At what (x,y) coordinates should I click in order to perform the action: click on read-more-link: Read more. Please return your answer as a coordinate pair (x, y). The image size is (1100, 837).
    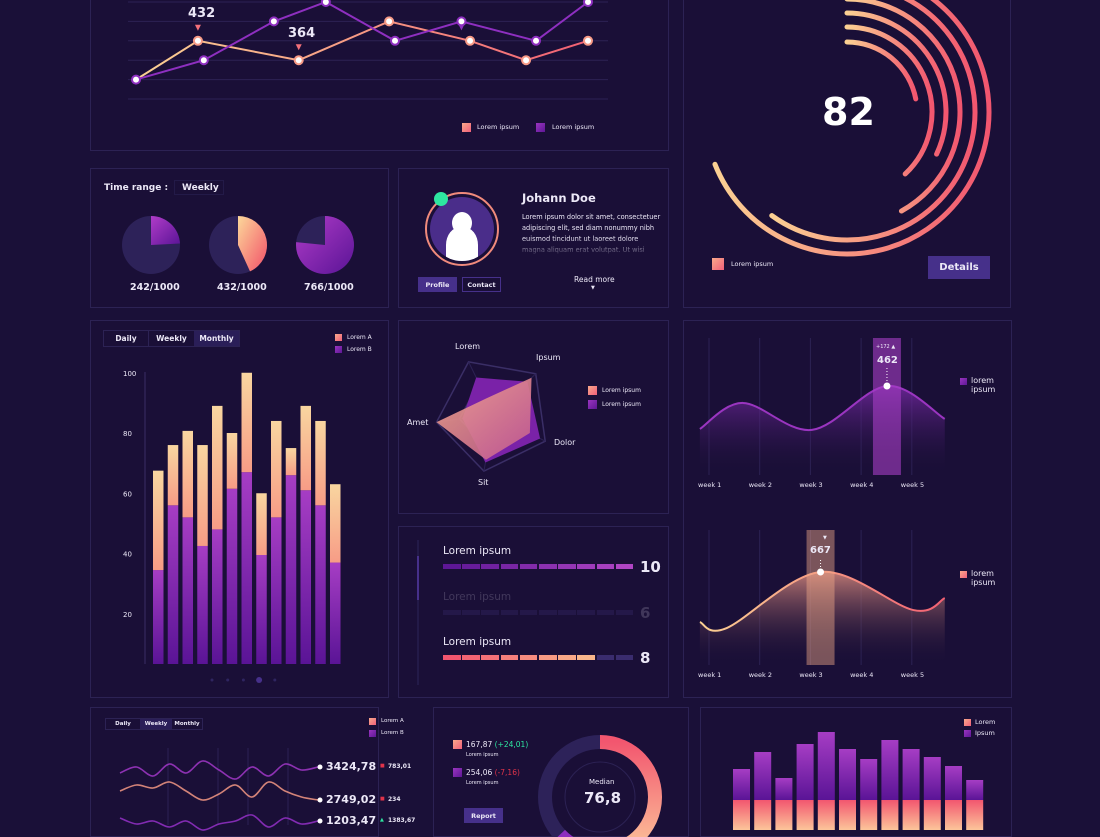
    Looking at the image, I should click on (594, 279).